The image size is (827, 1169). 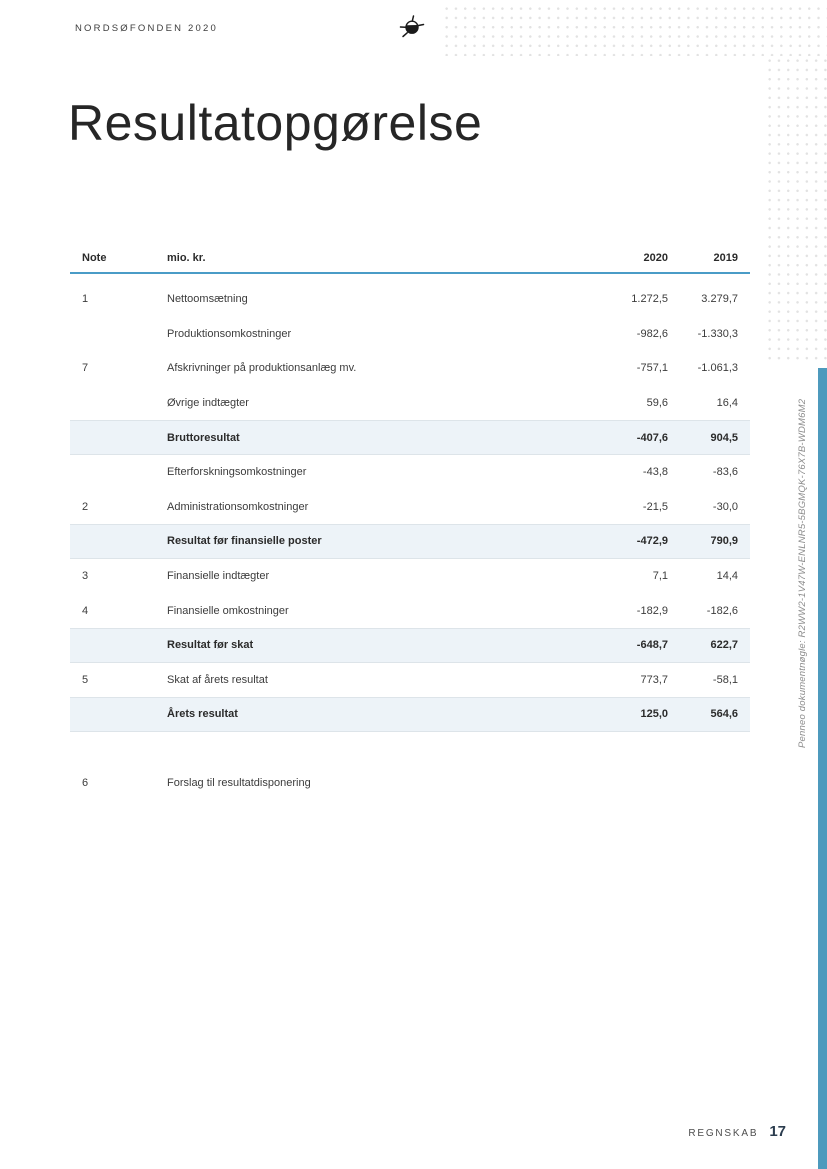 What do you see at coordinates (85, 610) in the screenshot?
I see `row-note: 4` at bounding box center [85, 610].